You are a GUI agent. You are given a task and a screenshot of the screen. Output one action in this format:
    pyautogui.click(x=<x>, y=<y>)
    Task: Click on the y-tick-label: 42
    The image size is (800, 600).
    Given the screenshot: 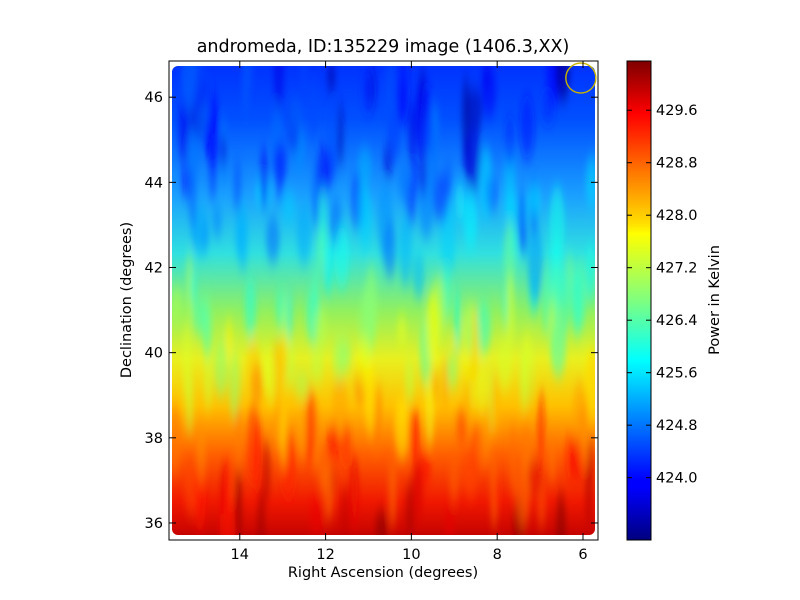 What is the action you would take?
    pyautogui.click(x=154, y=269)
    